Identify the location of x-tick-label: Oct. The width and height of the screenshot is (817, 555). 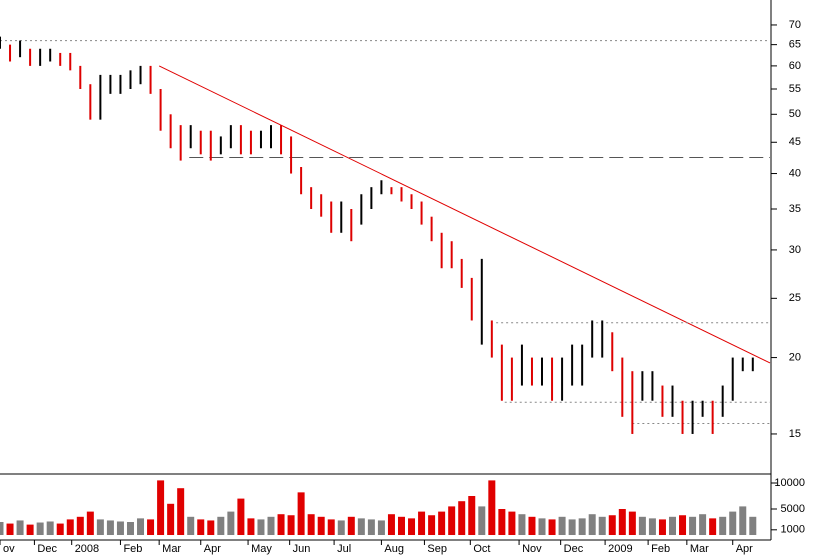
(481, 549).